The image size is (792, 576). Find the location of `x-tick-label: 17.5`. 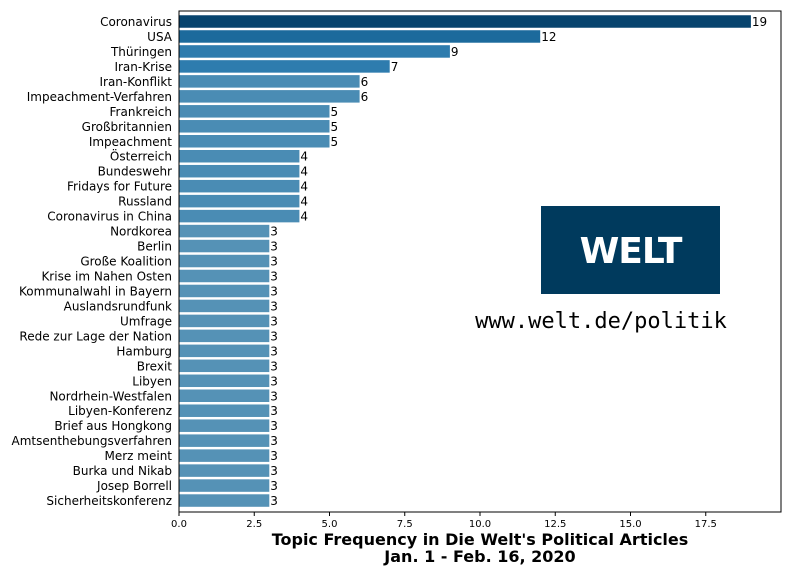

x-tick-label: 17.5 is located at coordinates (706, 524).